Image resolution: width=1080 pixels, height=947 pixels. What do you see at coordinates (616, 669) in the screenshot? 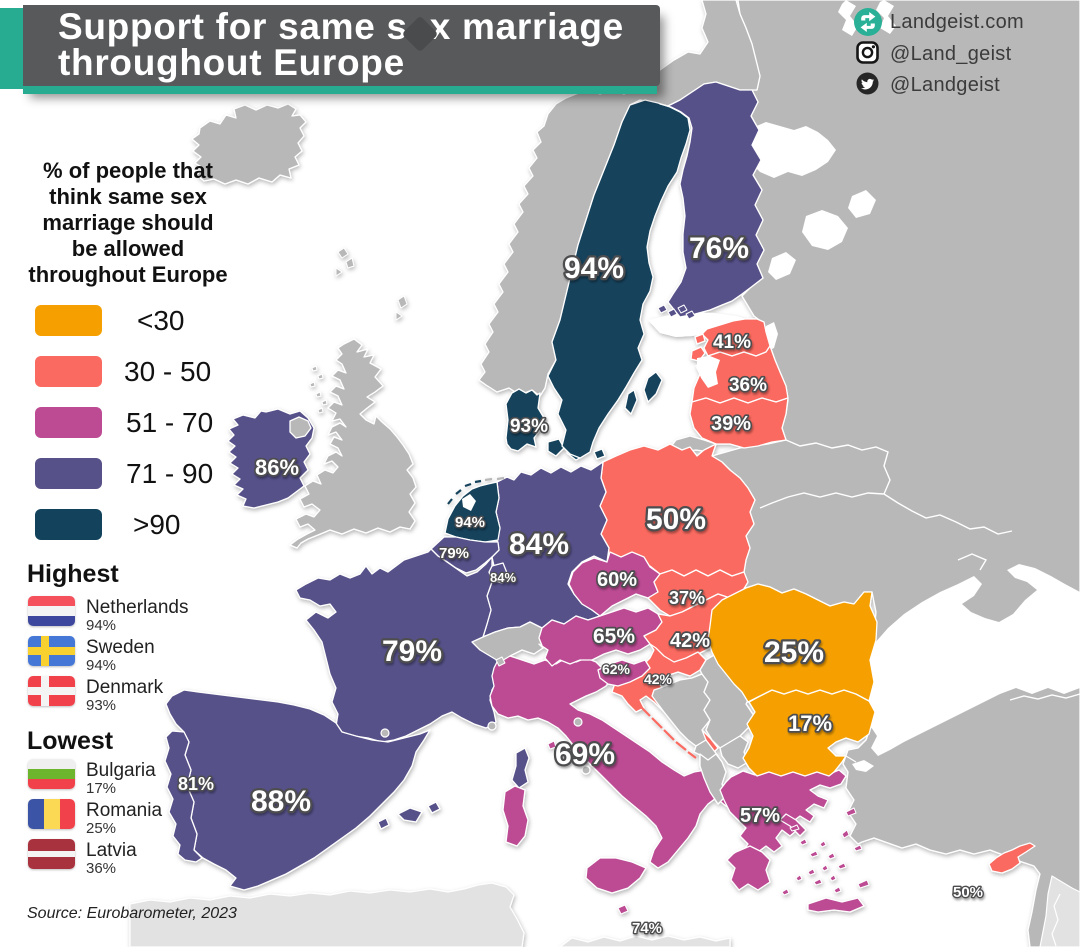
I see `svg-text: 62%` at bounding box center [616, 669].